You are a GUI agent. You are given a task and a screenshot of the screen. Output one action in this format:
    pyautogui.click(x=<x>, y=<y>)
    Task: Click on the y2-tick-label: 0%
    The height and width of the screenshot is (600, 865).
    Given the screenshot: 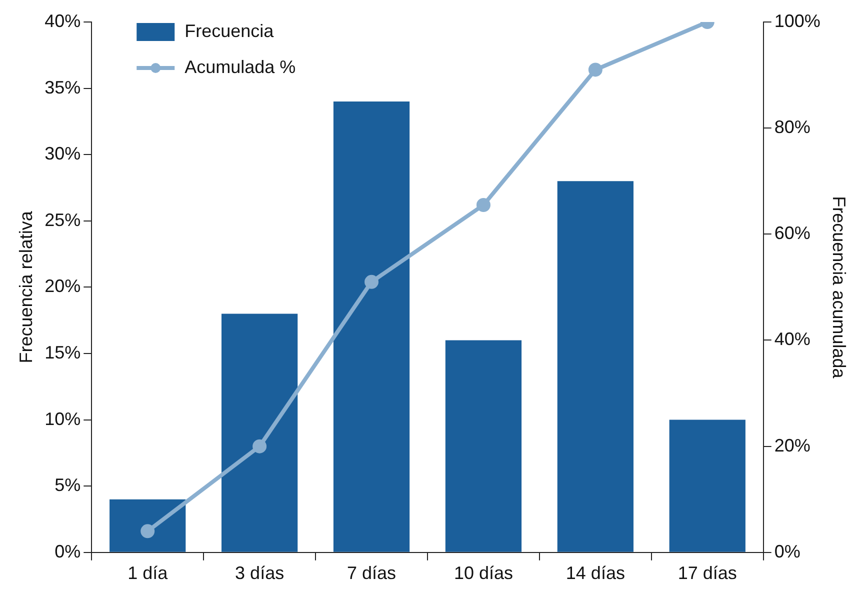 What is the action you would take?
    pyautogui.click(x=787, y=551)
    